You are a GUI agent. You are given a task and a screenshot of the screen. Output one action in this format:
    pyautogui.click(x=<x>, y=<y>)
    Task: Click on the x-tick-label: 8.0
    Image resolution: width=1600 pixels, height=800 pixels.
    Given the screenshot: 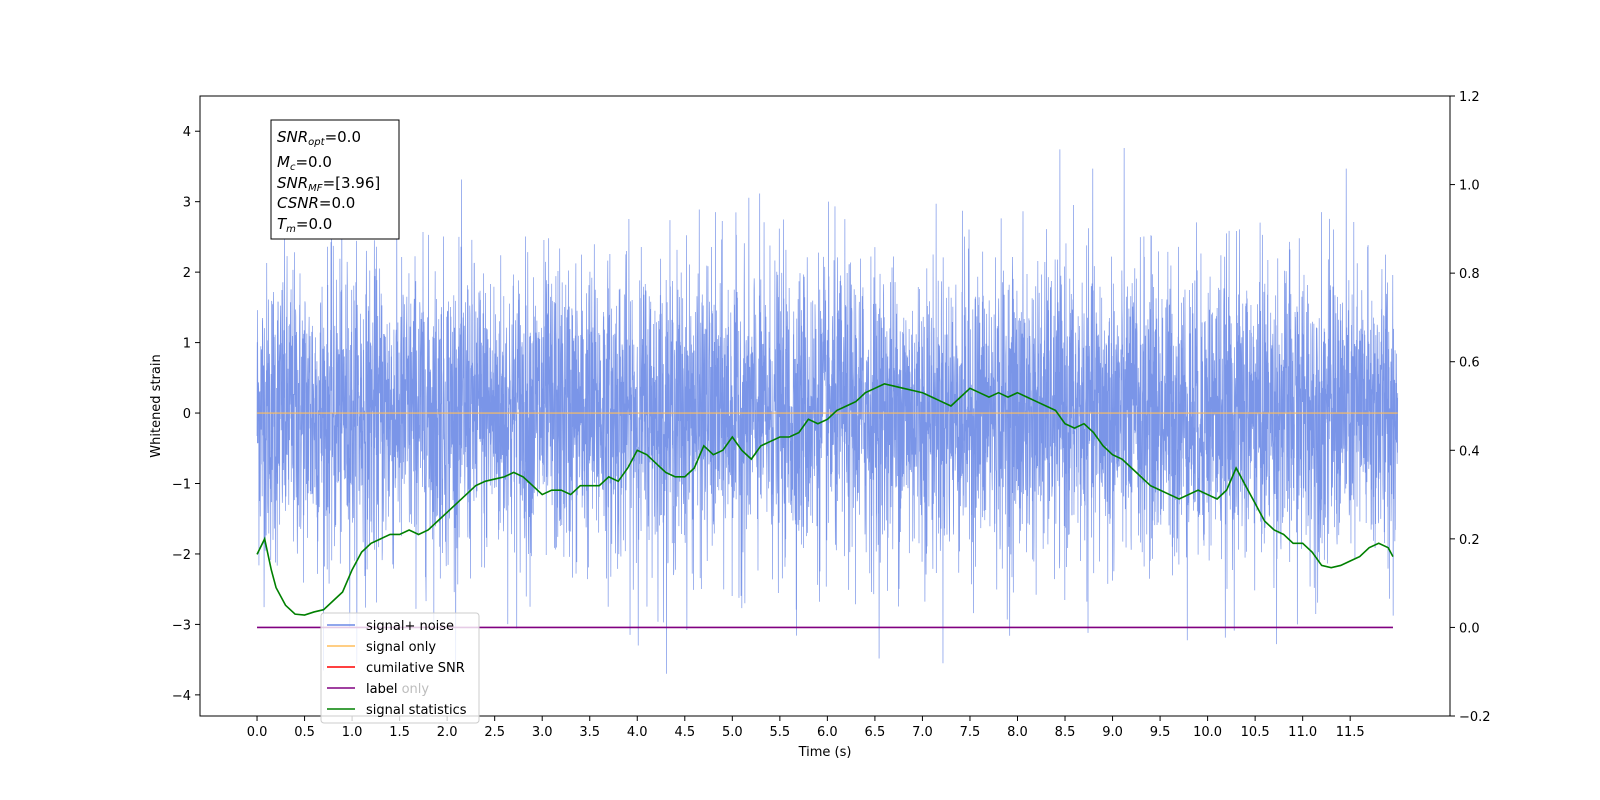 What is the action you would take?
    pyautogui.click(x=1017, y=732)
    